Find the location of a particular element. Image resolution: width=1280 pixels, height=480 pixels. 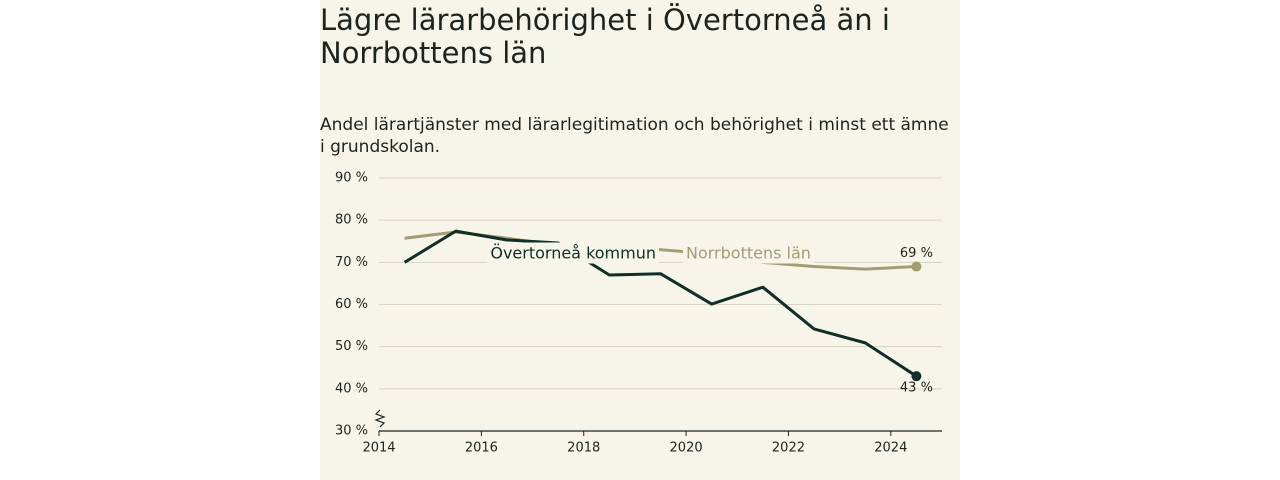

x-tick-label: 2014 is located at coordinates (378, 448).